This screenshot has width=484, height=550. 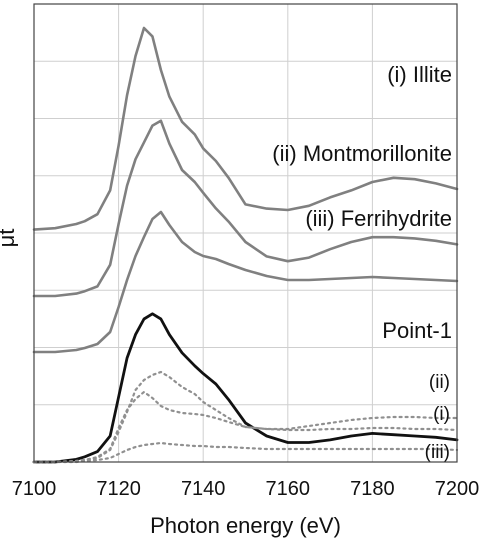 What do you see at coordinates (245, 525) in the screenshot?
I see `x-axis-title: Photon energy (eV)` at bounding box center [245, 525].